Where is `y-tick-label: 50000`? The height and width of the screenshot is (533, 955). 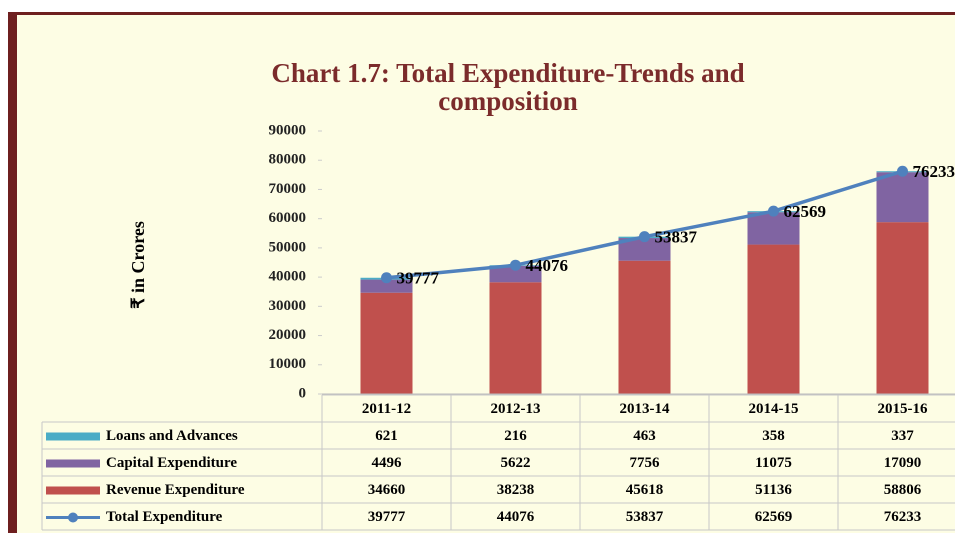 y-tick-label: 50000 is located at coordinates (288, 247).